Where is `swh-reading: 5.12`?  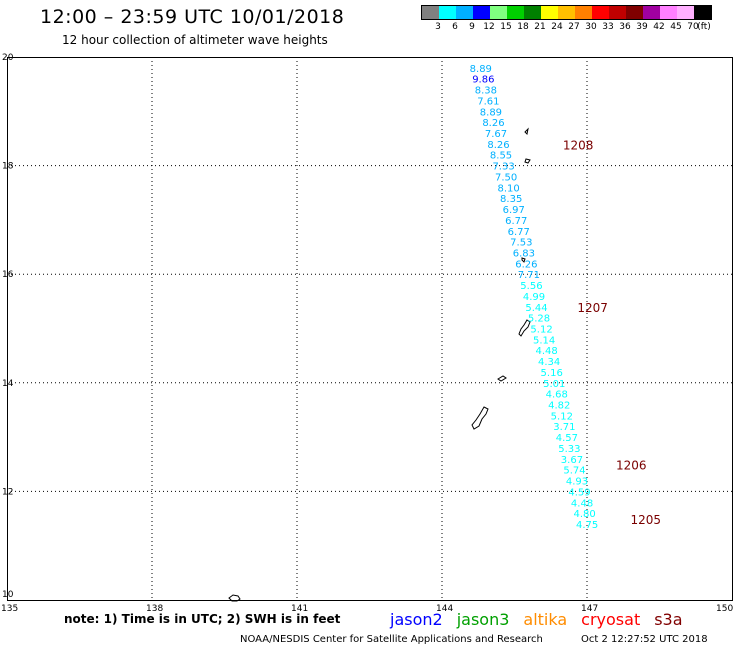
swh-reading: 5.12 is located at coordinates (562, 416).